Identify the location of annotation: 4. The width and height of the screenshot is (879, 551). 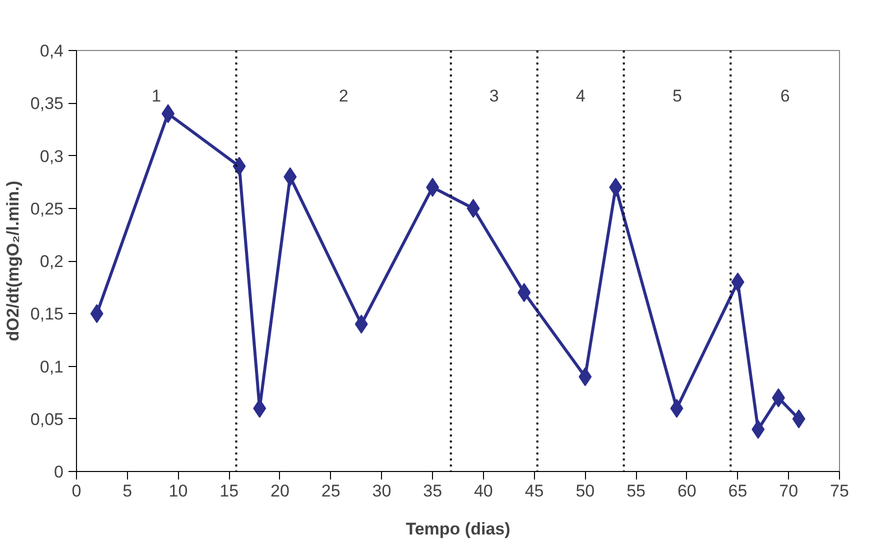
(581, 96).